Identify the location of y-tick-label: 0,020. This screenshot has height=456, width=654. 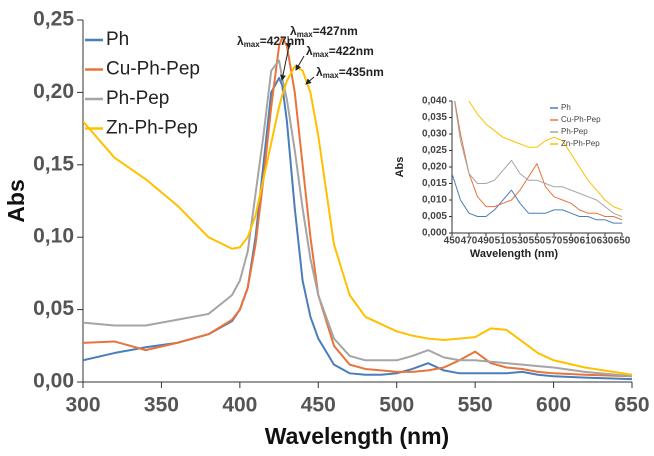
(434, 167).